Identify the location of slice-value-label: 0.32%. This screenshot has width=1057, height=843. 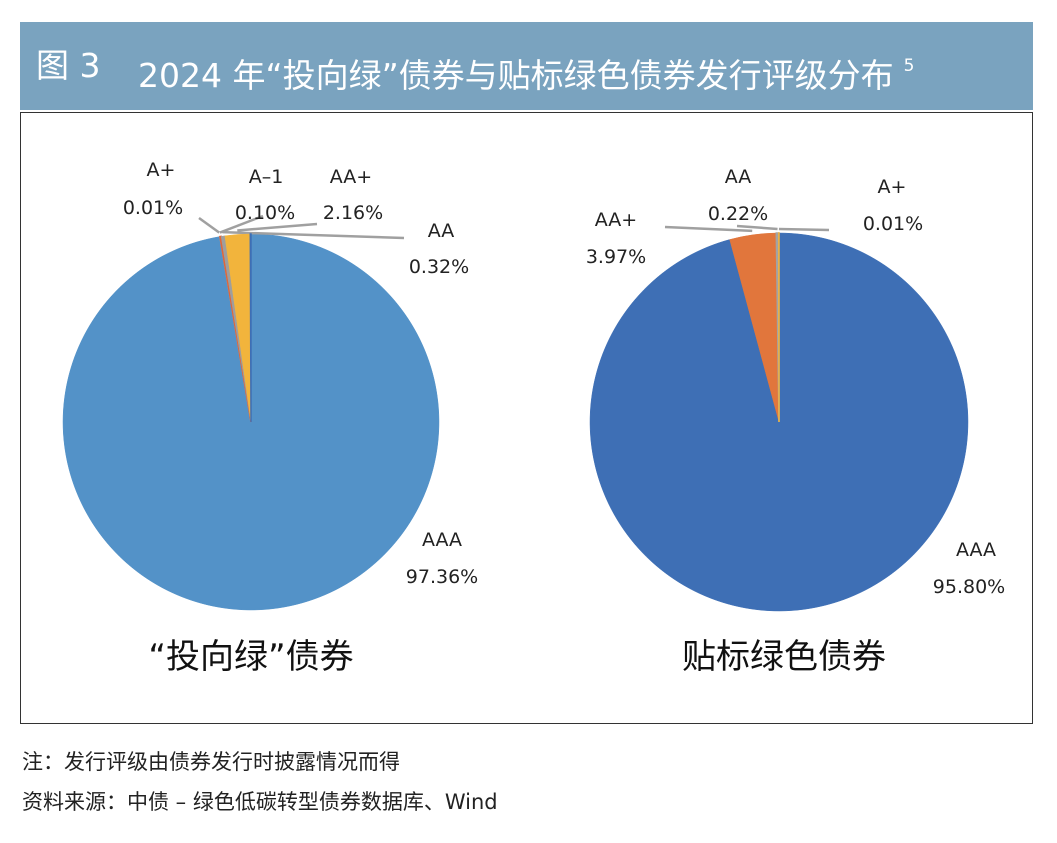
(439, 267).